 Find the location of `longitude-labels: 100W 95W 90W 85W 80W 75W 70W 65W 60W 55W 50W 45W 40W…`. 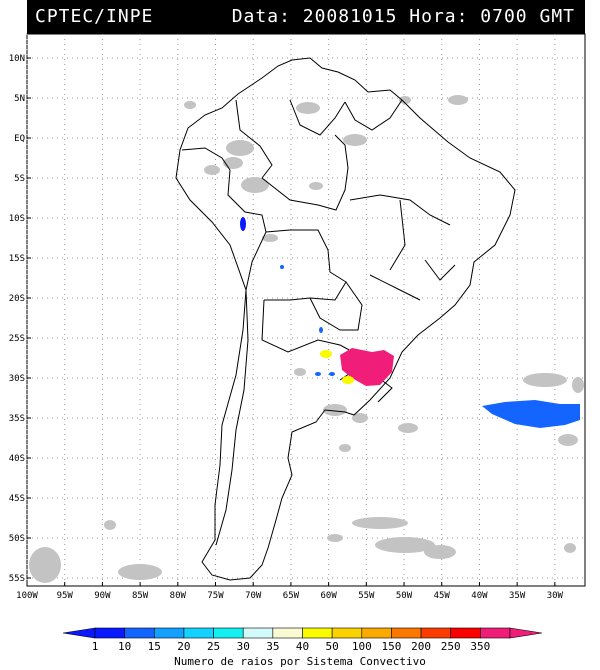

longitude-labels: 100W 95W 90W 85W 80W 75W 70W 65W 60W 55W 50W 45W 40W… is located at coordinates (289, 596).